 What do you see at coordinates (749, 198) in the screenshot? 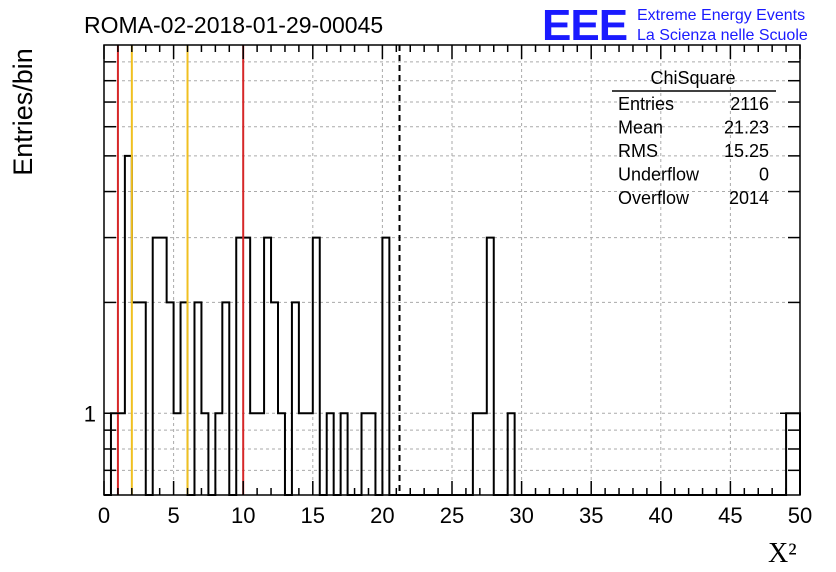
I see `stats-value: 2014` at bounding box center [749, 198].